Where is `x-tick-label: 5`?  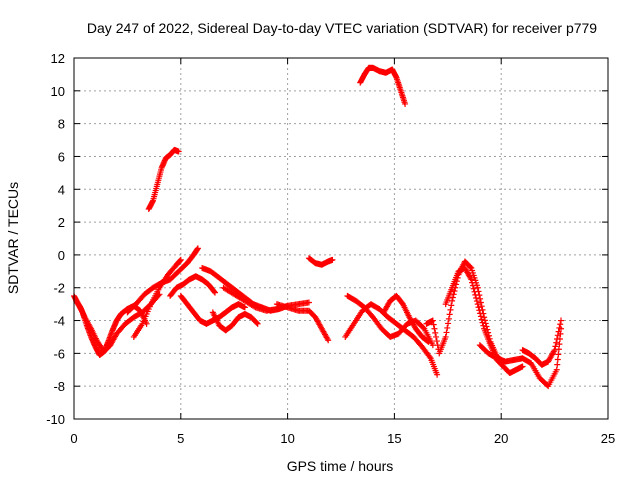
x-tick-label: 5 is located at coordinates (180, 438).